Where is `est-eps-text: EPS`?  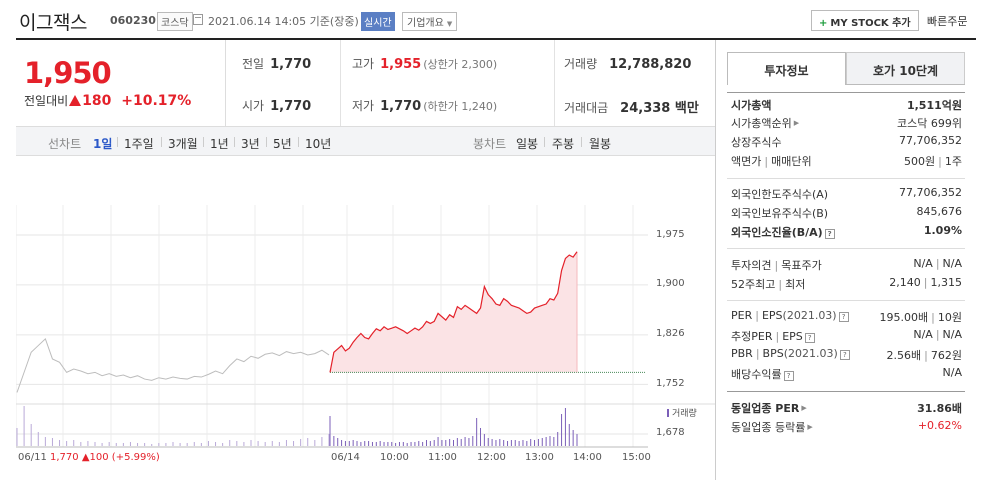
est-eps-text: EPS is located at coordinates (792, 336).